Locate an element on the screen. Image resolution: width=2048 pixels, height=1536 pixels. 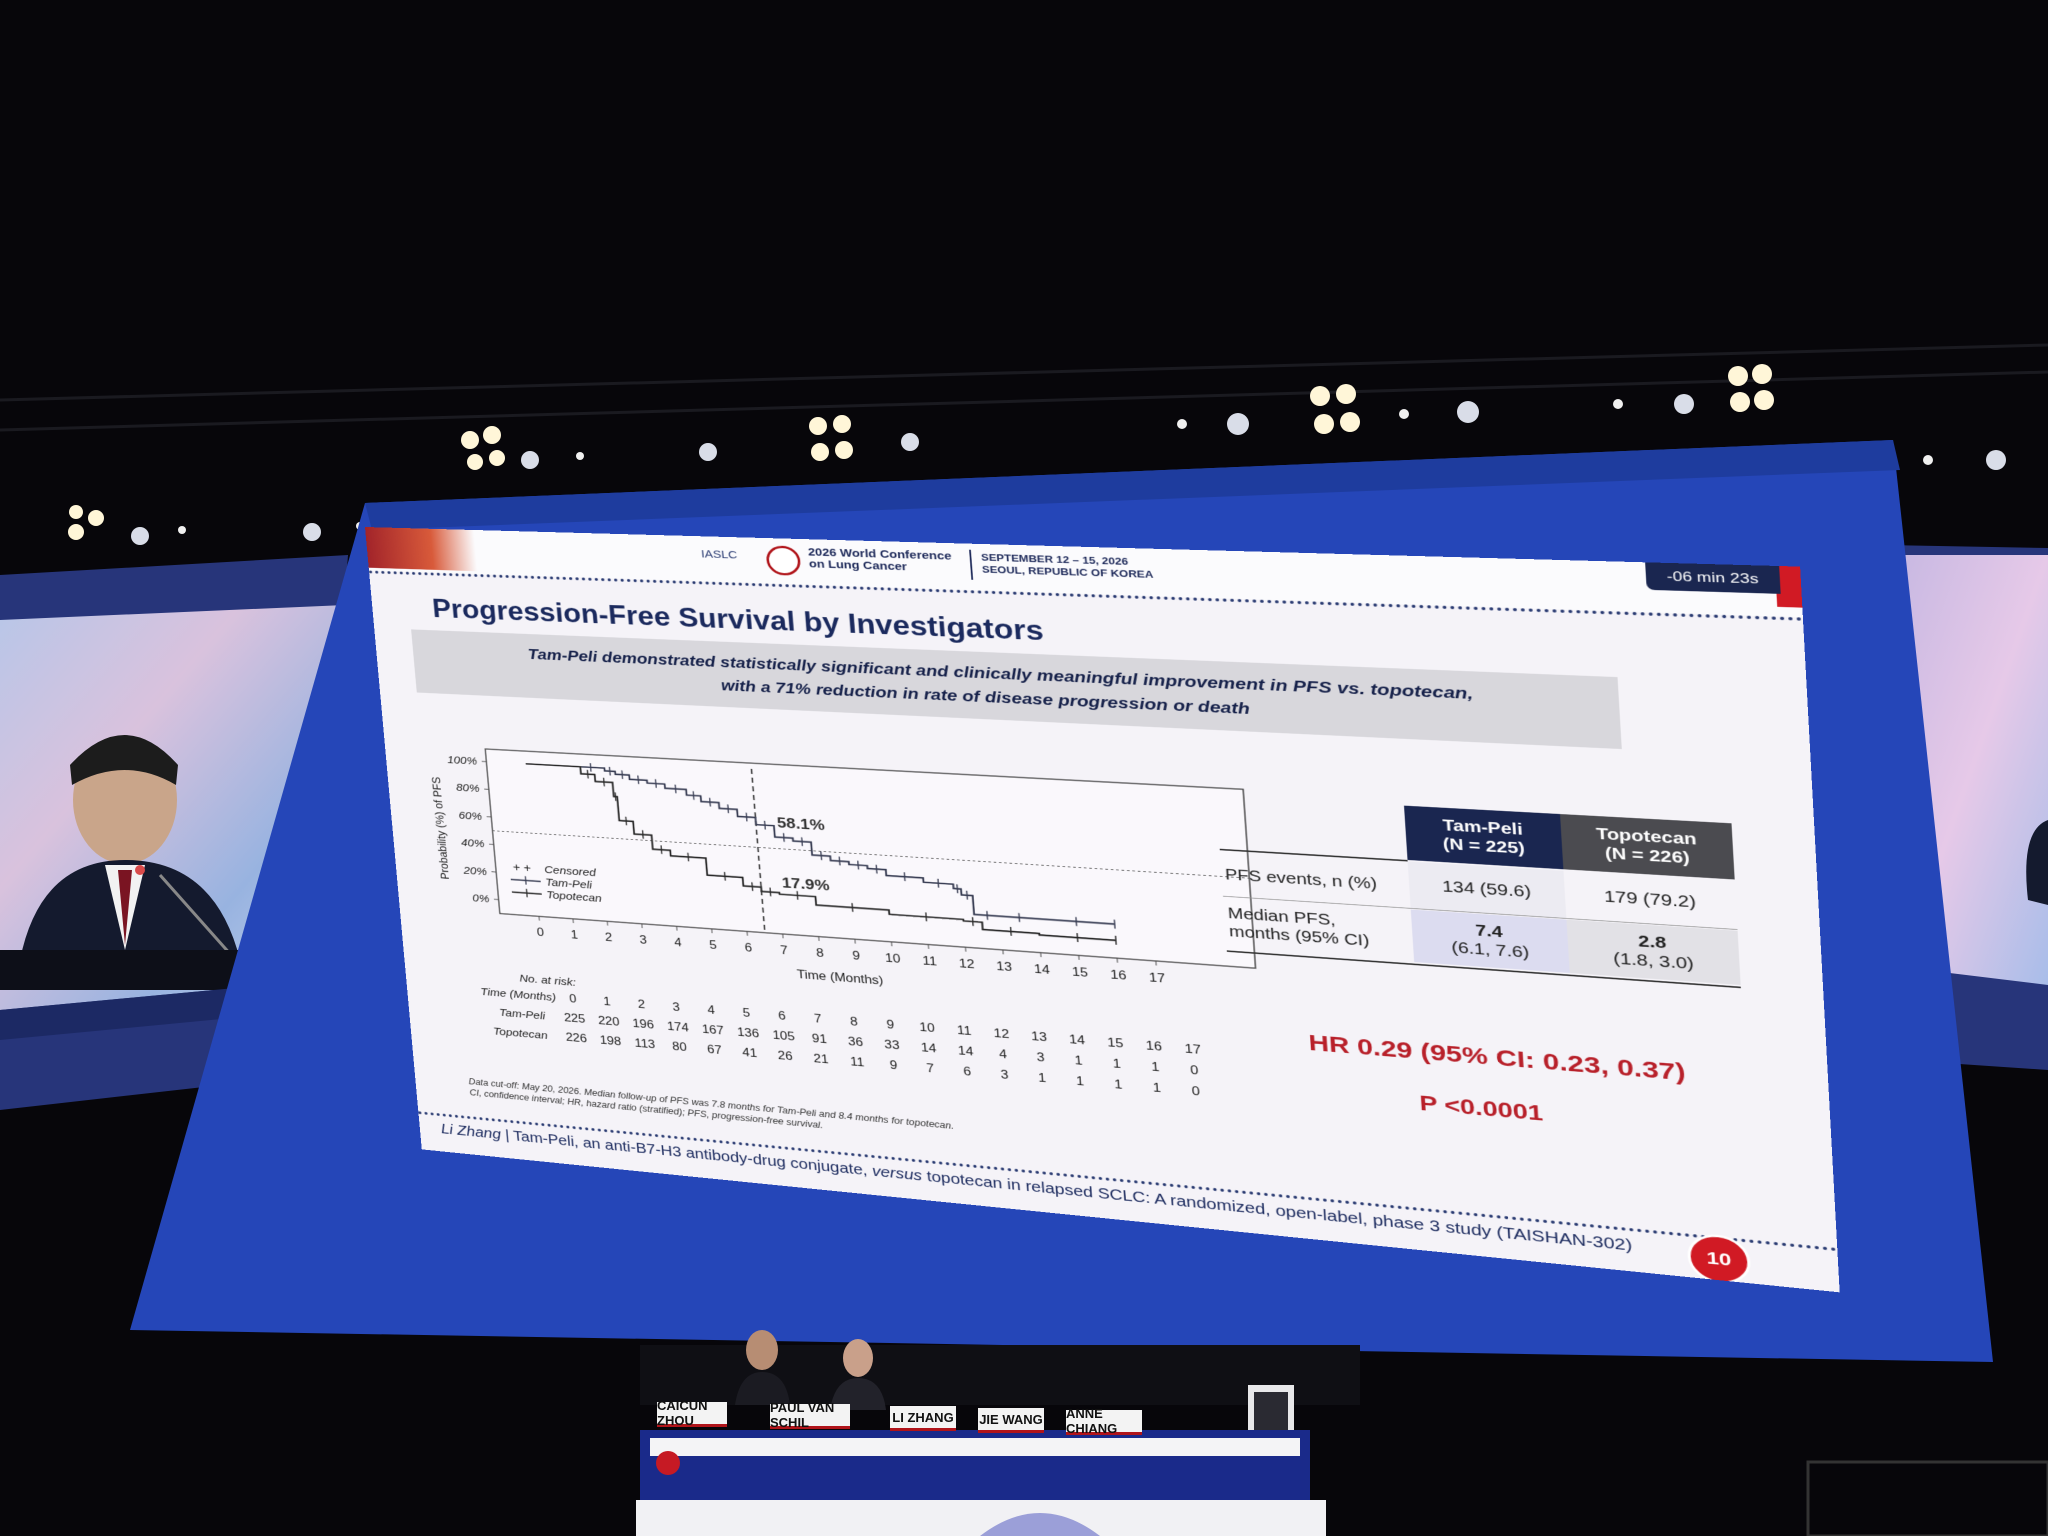
x-tick-label: 14 is located at coordinates (1042, 970).